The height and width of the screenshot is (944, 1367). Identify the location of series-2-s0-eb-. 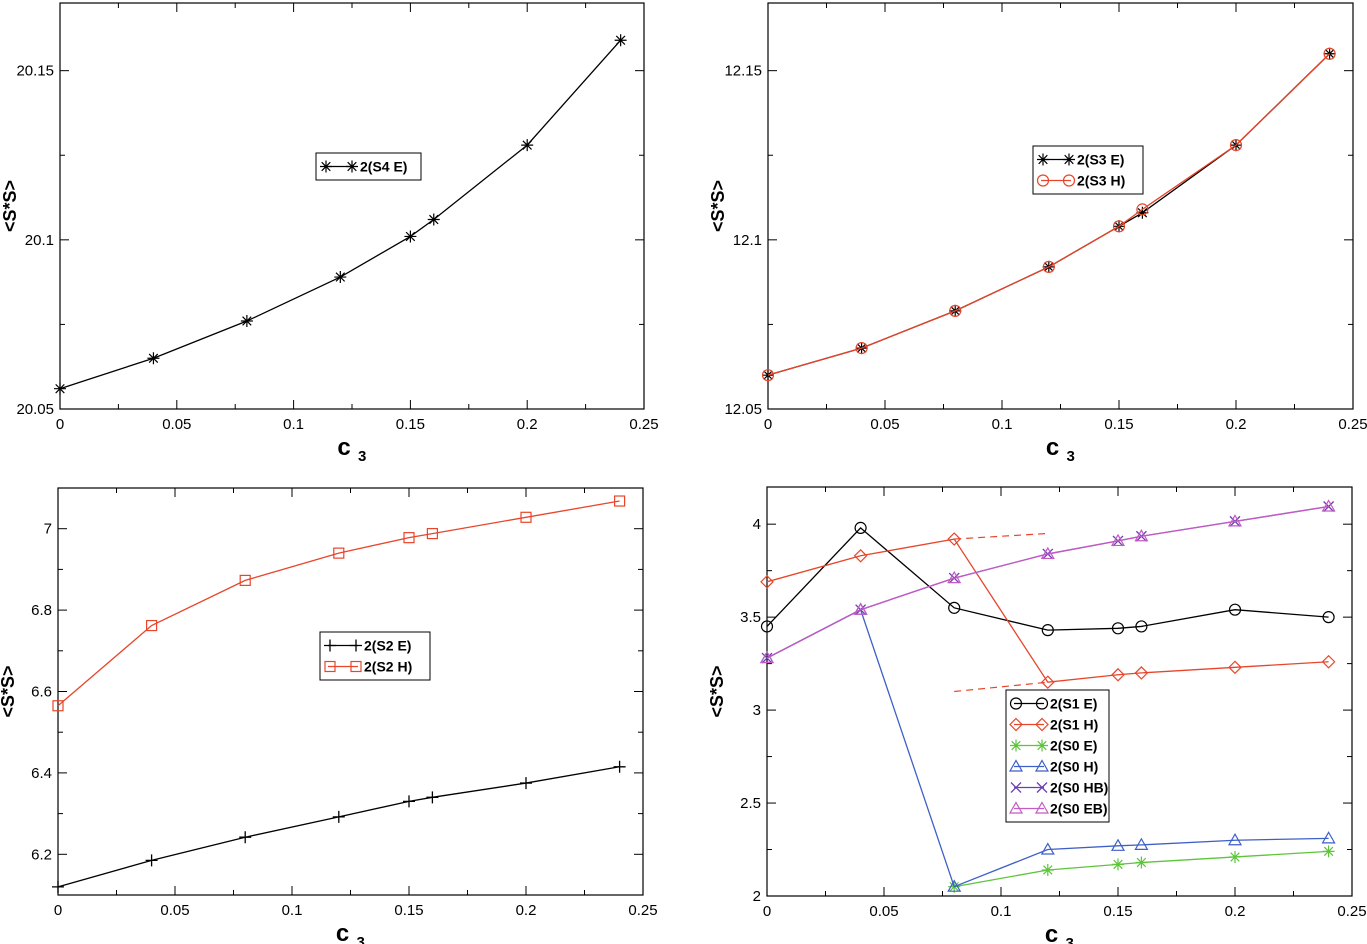
(1047, 581).